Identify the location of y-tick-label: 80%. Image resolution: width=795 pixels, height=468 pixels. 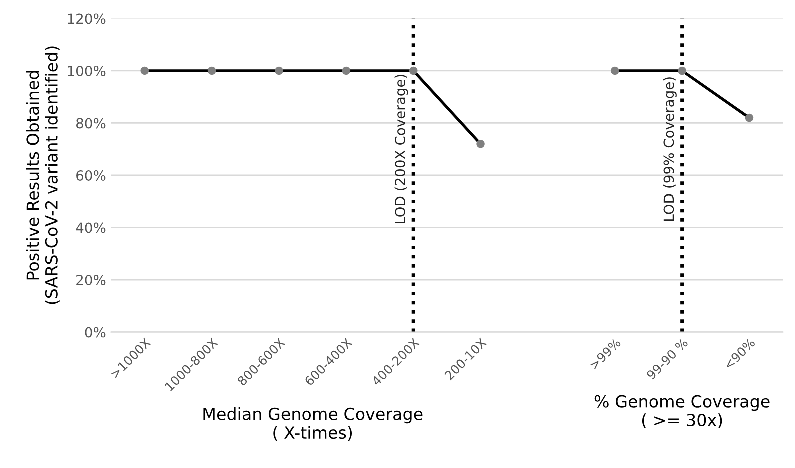
(91, 123).